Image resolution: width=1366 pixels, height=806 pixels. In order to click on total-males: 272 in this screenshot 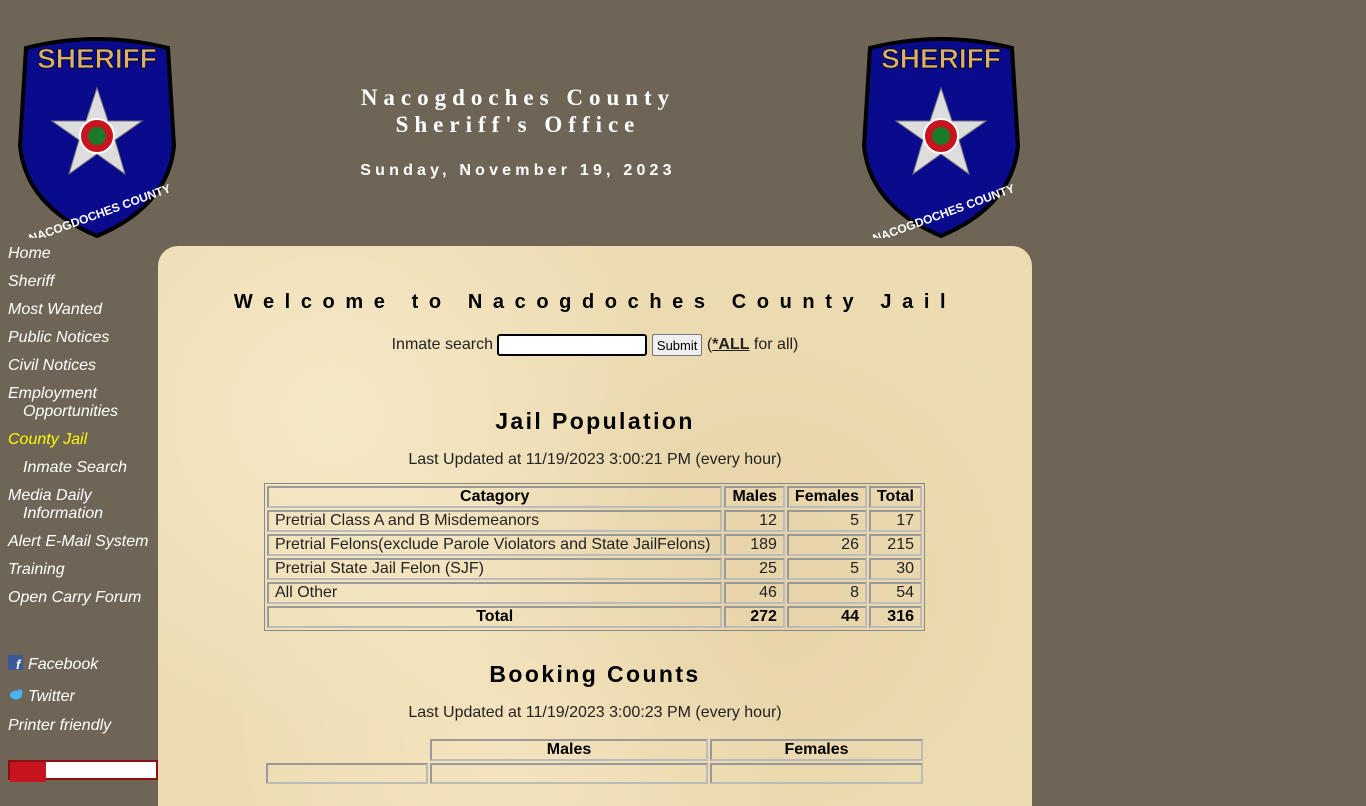, I will do `click(754, 617)`.